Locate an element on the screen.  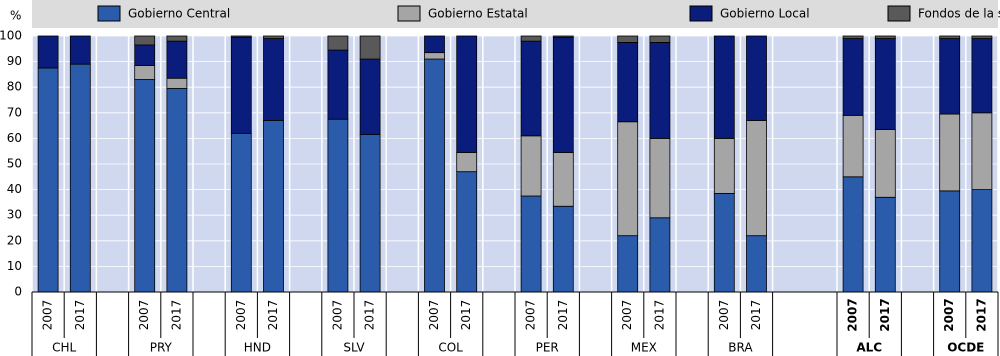
y-tick-label: 50 is located at coordinates (14, 164).